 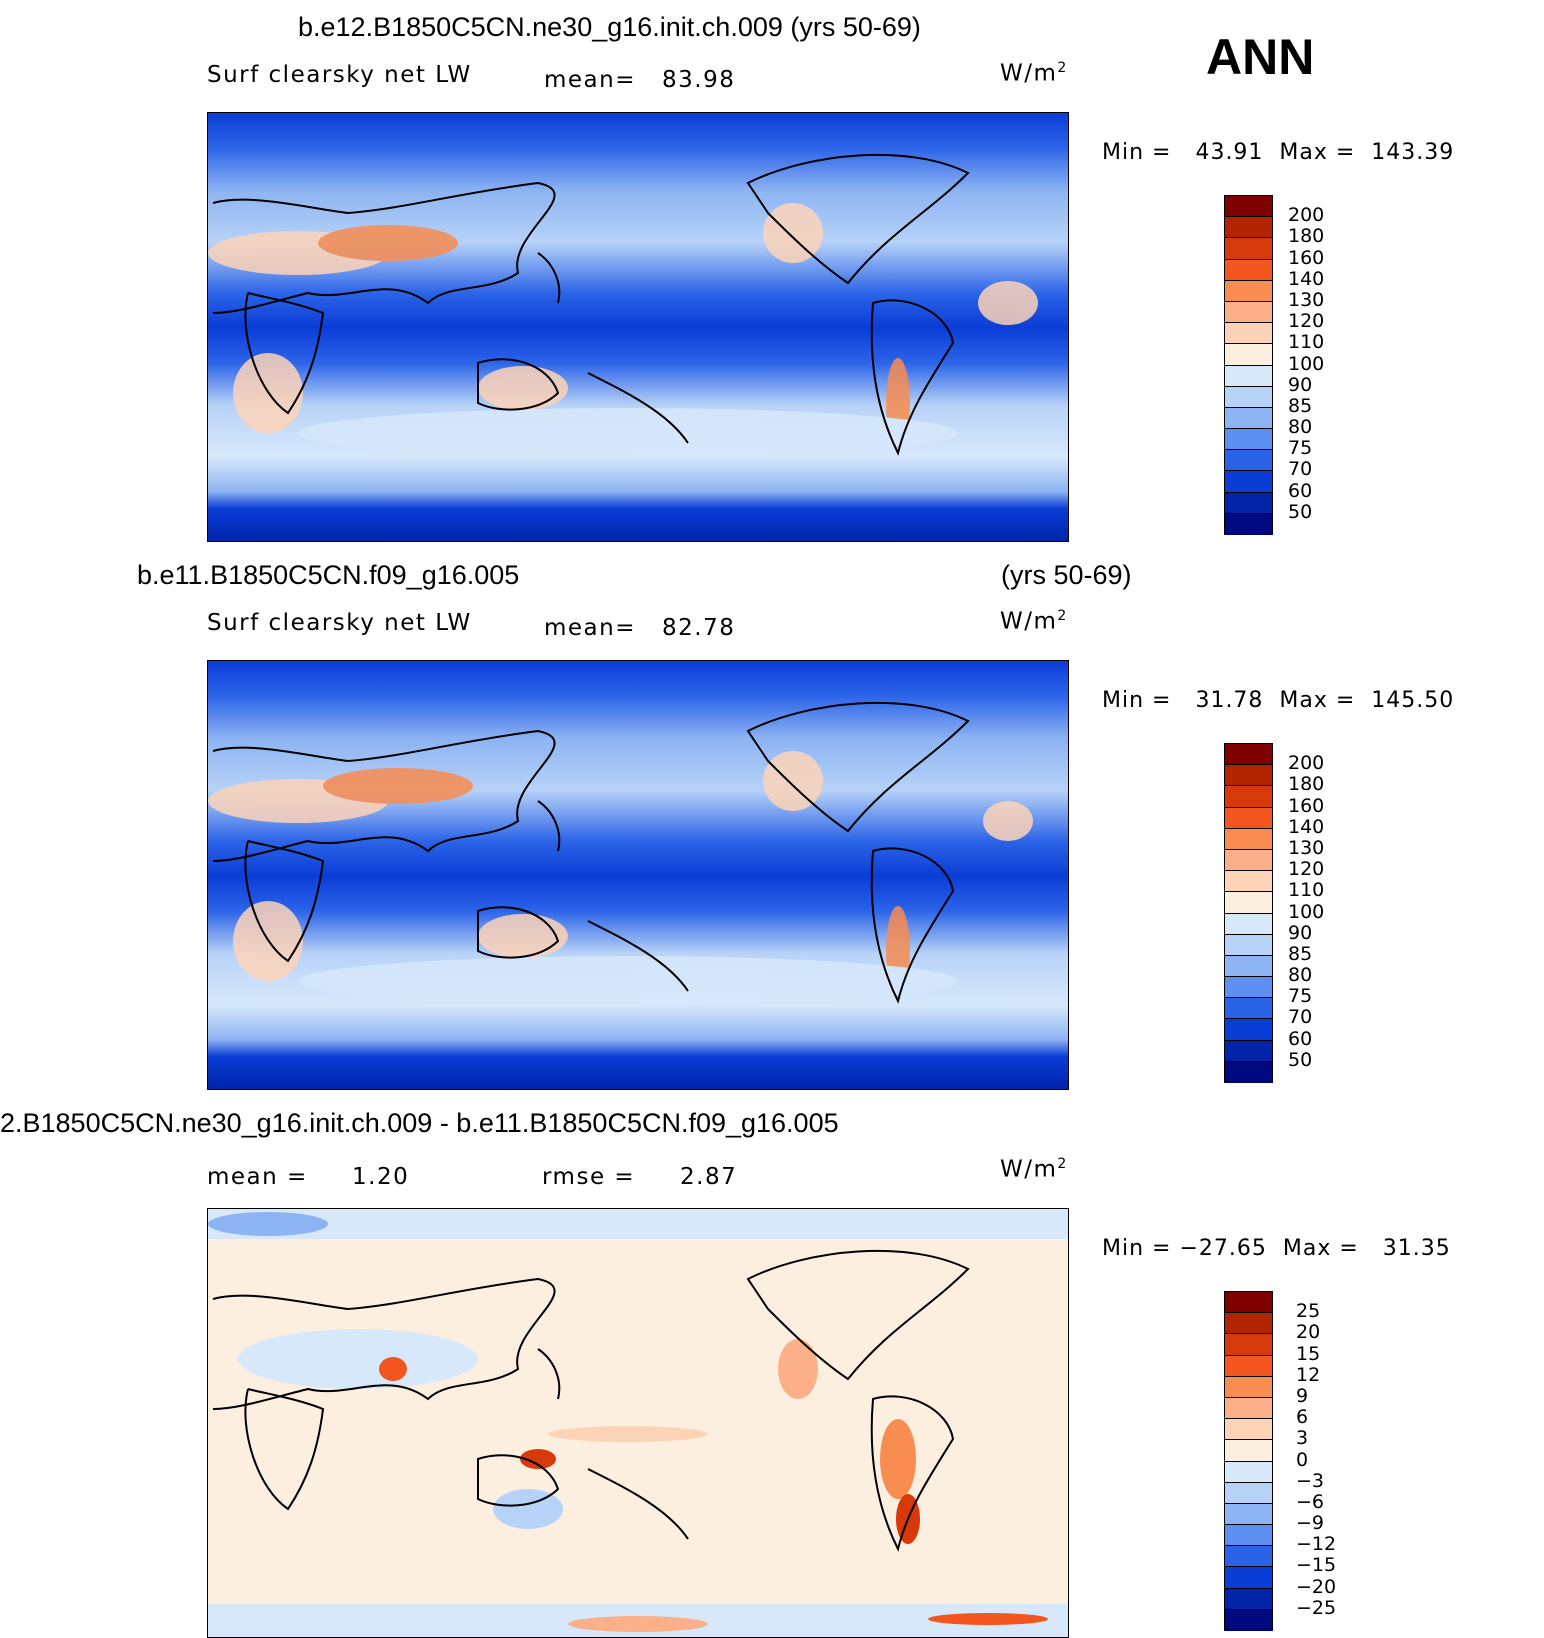 I want to click on panel2-mean-label: mean=, so click(x=590, y=628).